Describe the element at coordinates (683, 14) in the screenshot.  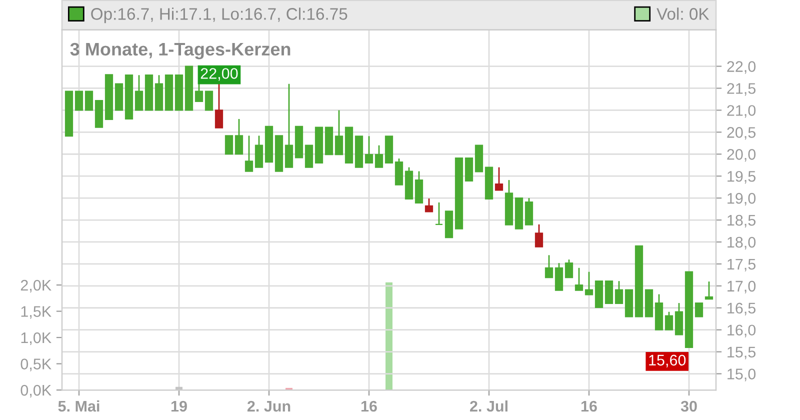
I see `legend-label: Vol: 0K` at that location.